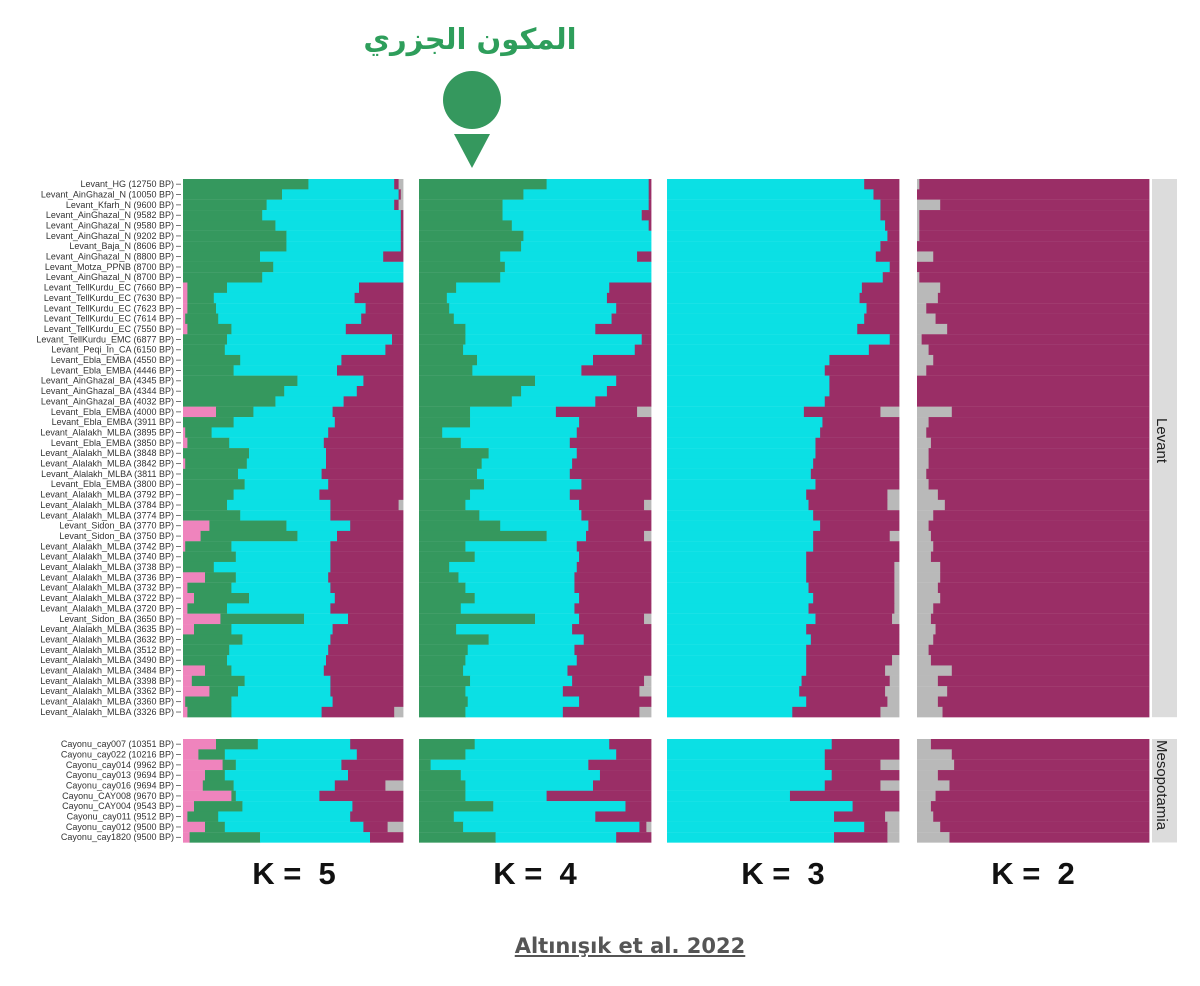  What do you see at coordinates (630, 946) in the screenshot?
I see `citation-link: Altınışık et al. 2022` at bounding box center [630, 946].